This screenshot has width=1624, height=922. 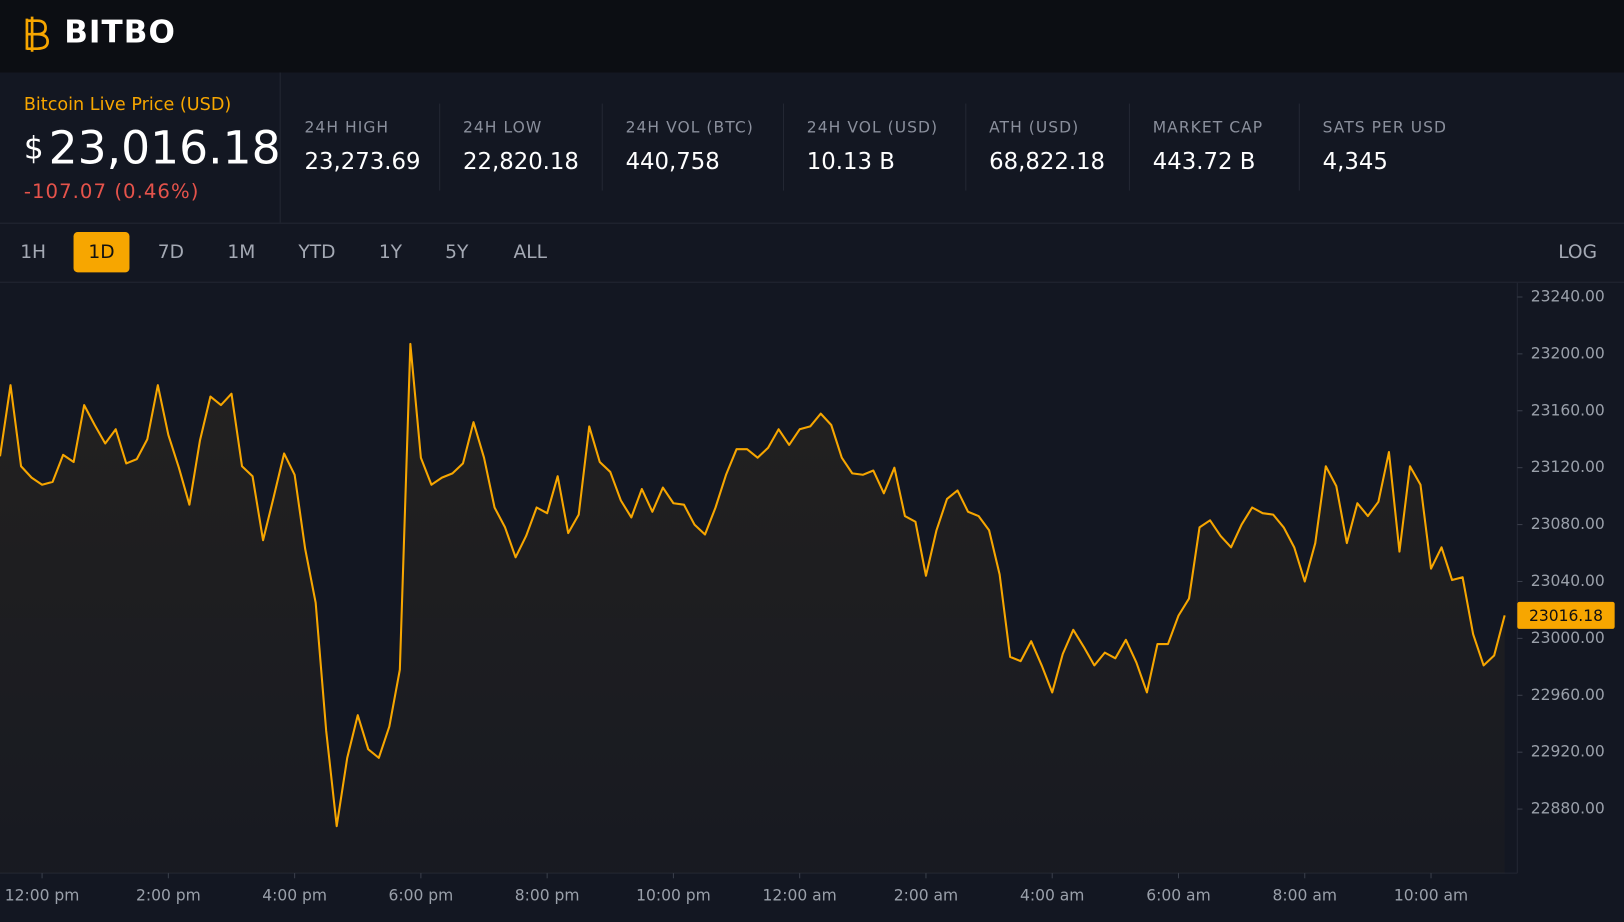 What do you see at coordinates (294, 895) in the screenshot?
I see `x-tick-label: 4:00 pm` at bounding box center [294, 895].